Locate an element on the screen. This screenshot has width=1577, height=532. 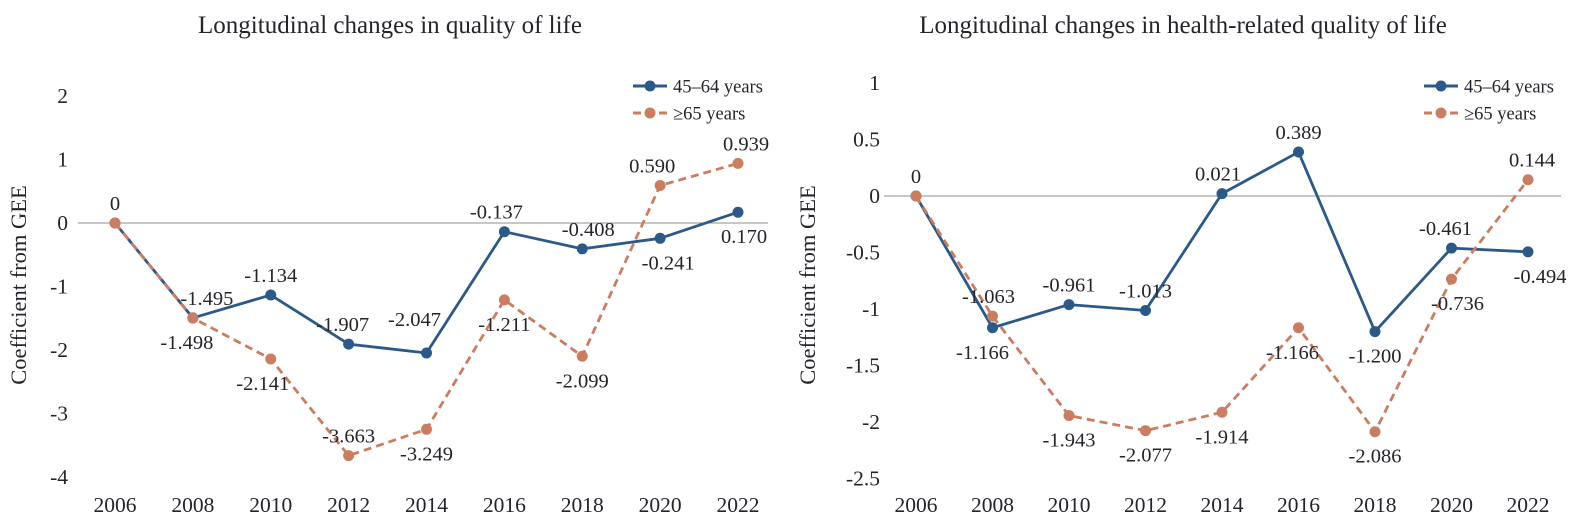
y-tick-label: 0.5 is located at coordinates (866, 140).